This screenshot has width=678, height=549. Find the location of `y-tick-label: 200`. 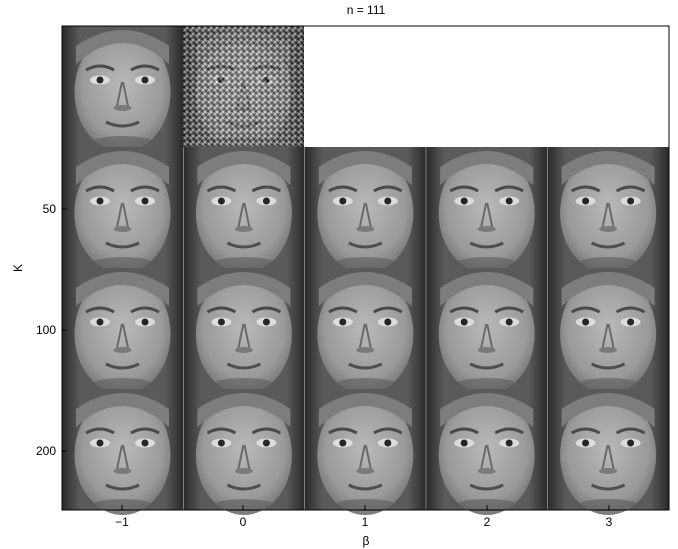

y-tick-label: 200 is located at coordinates (46, 451).